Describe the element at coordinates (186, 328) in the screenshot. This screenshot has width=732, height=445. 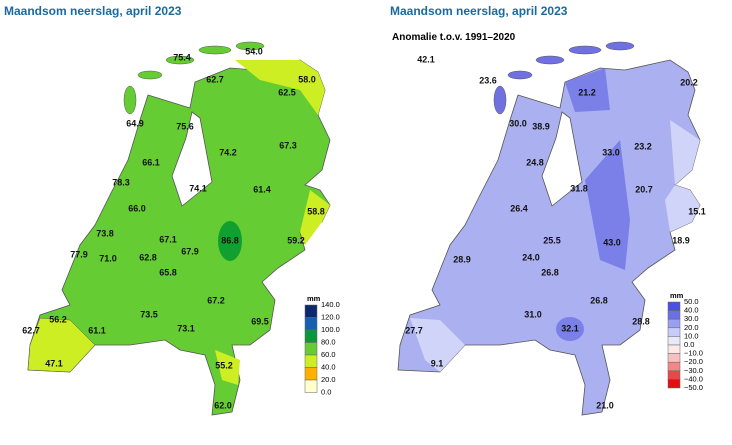
I see `value-label: 73.1` at that location.